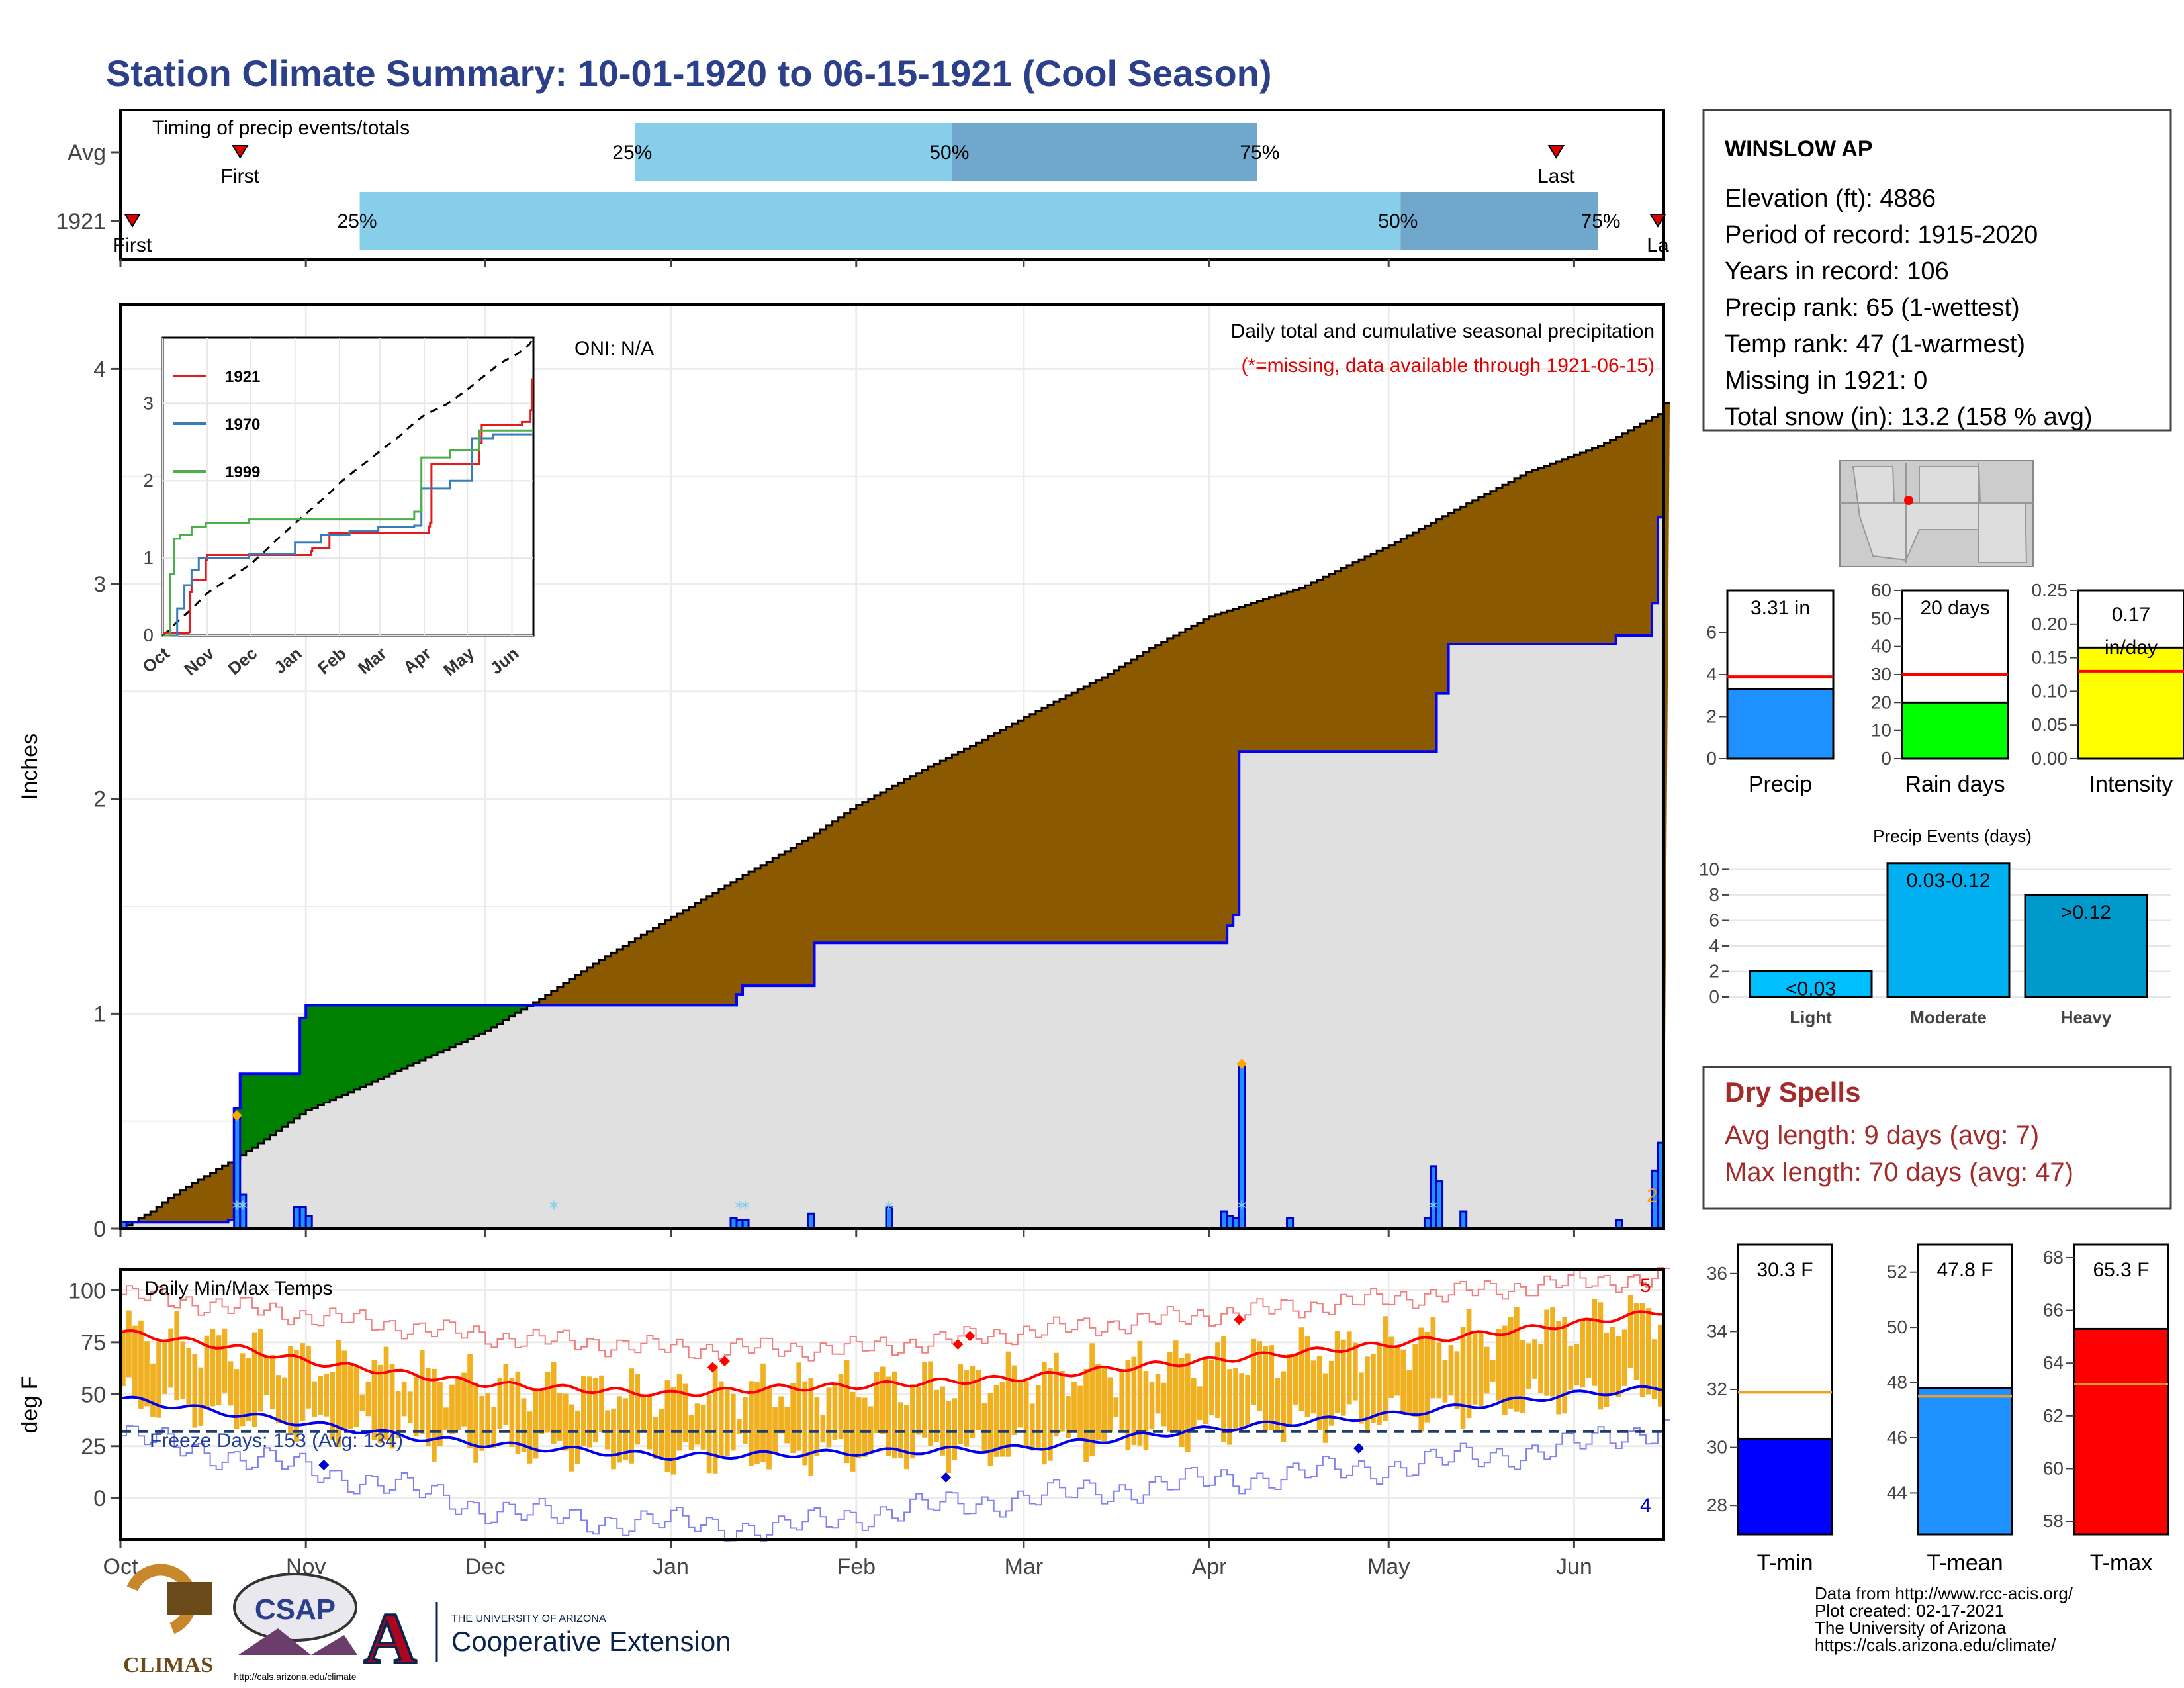 The width and height of the screenshot is (2184, 1688). I want to click on temp-heading: Daily Min/Max Temps, so click(239, 1288).